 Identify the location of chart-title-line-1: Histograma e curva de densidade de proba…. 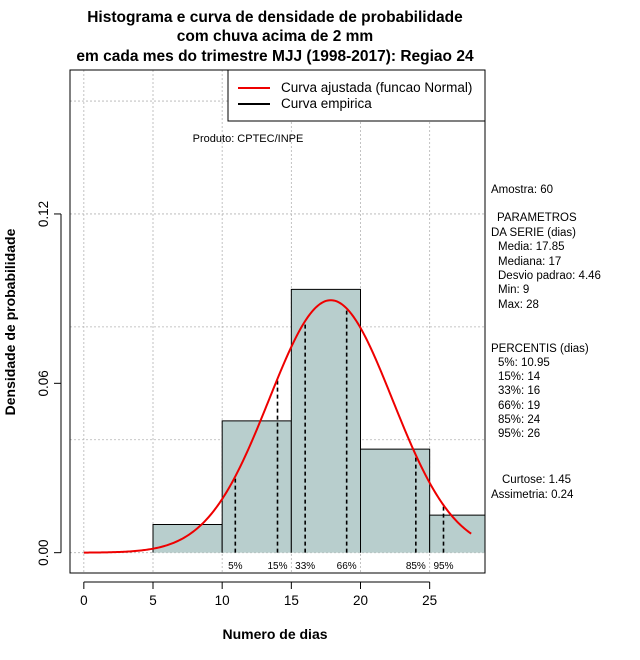
(275, 17).